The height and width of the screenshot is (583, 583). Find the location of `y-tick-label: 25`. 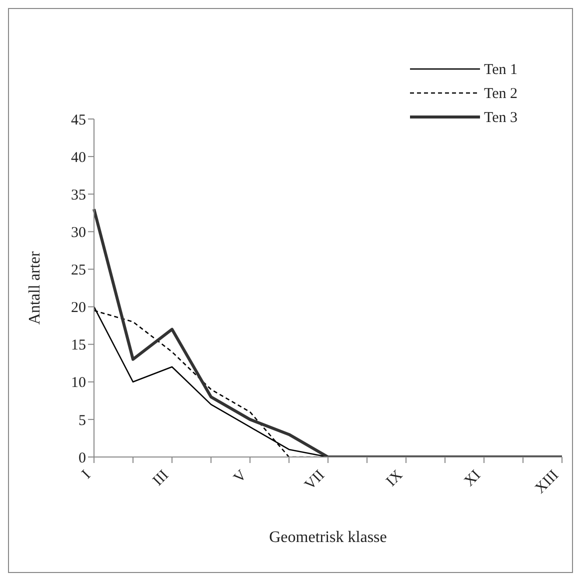

y-tick-label: 25 is located at coordinates (78, 270).